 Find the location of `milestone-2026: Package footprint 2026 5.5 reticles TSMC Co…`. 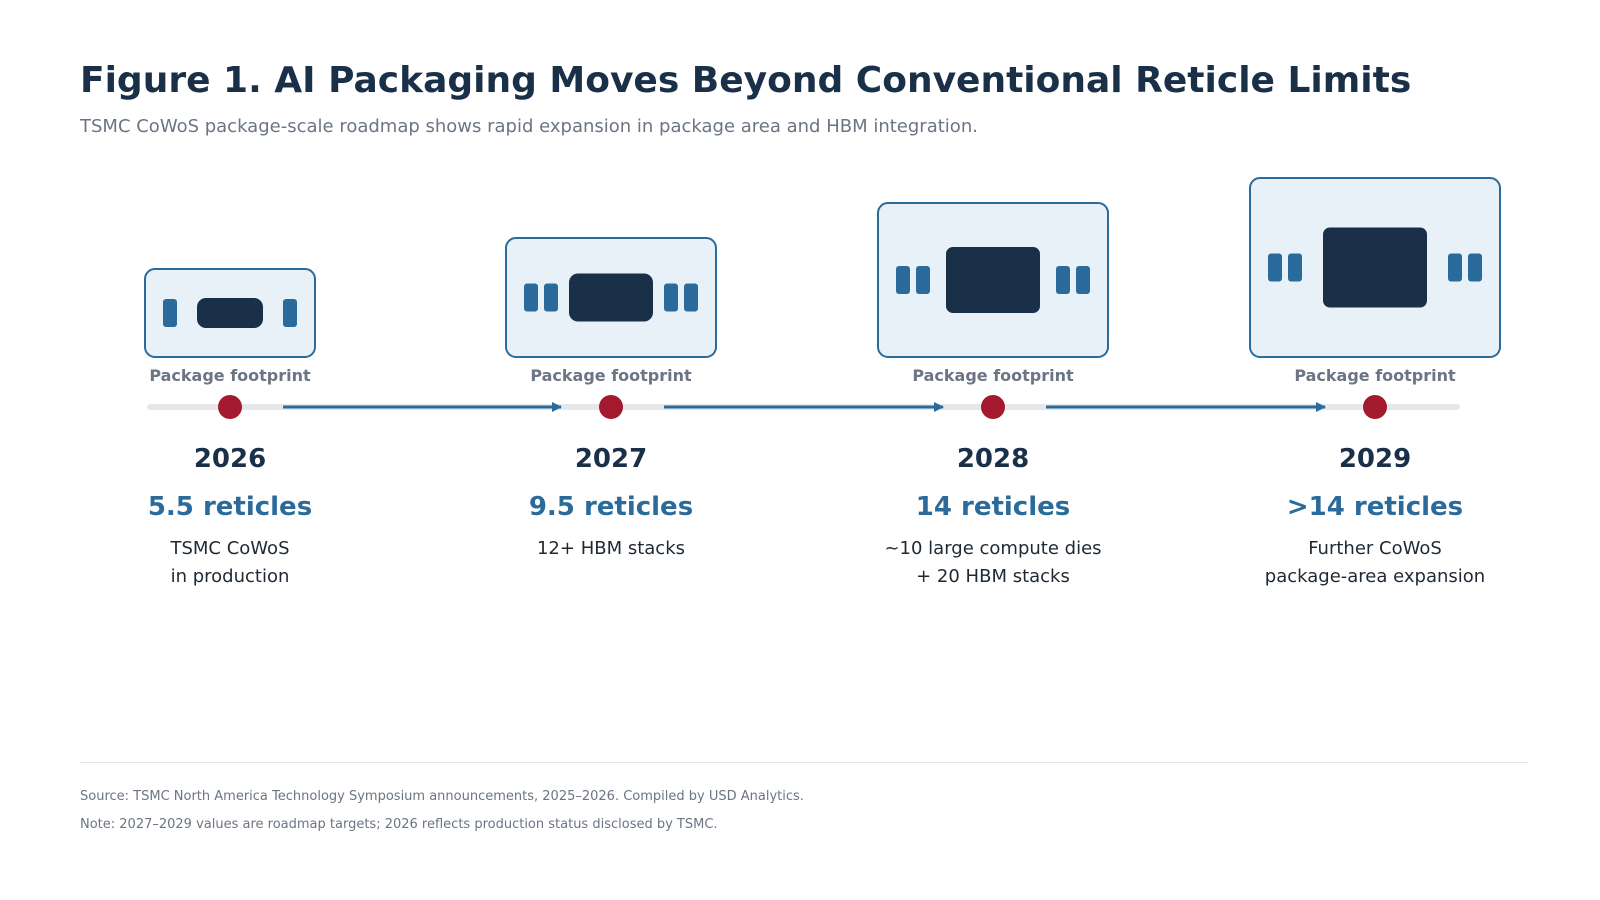

milestone-2026: Package footprint 2026 5.5 reticles TSMC Co… is located at coordinates (230, 427).